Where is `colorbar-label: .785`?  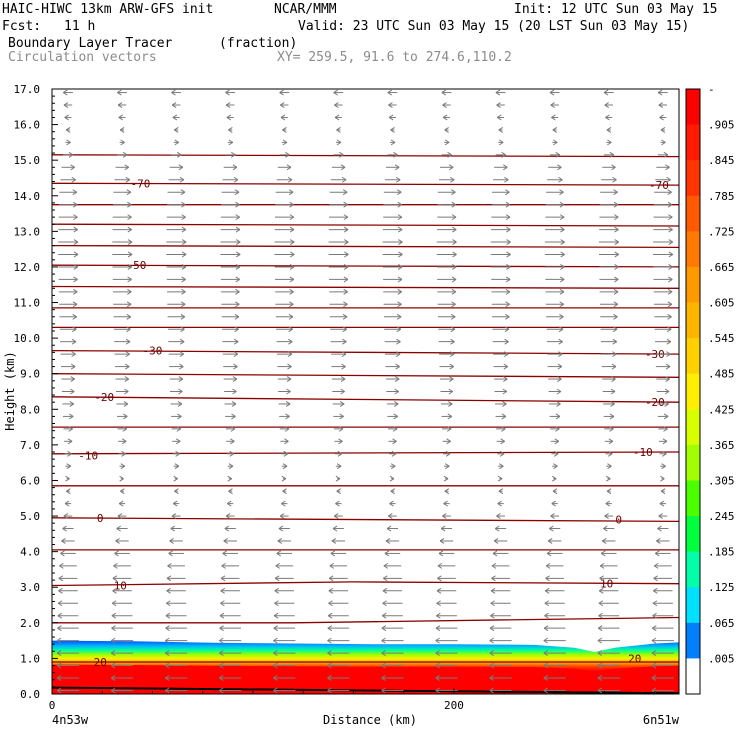 colorbar-label: .785 is located at coordinates (721, 196).